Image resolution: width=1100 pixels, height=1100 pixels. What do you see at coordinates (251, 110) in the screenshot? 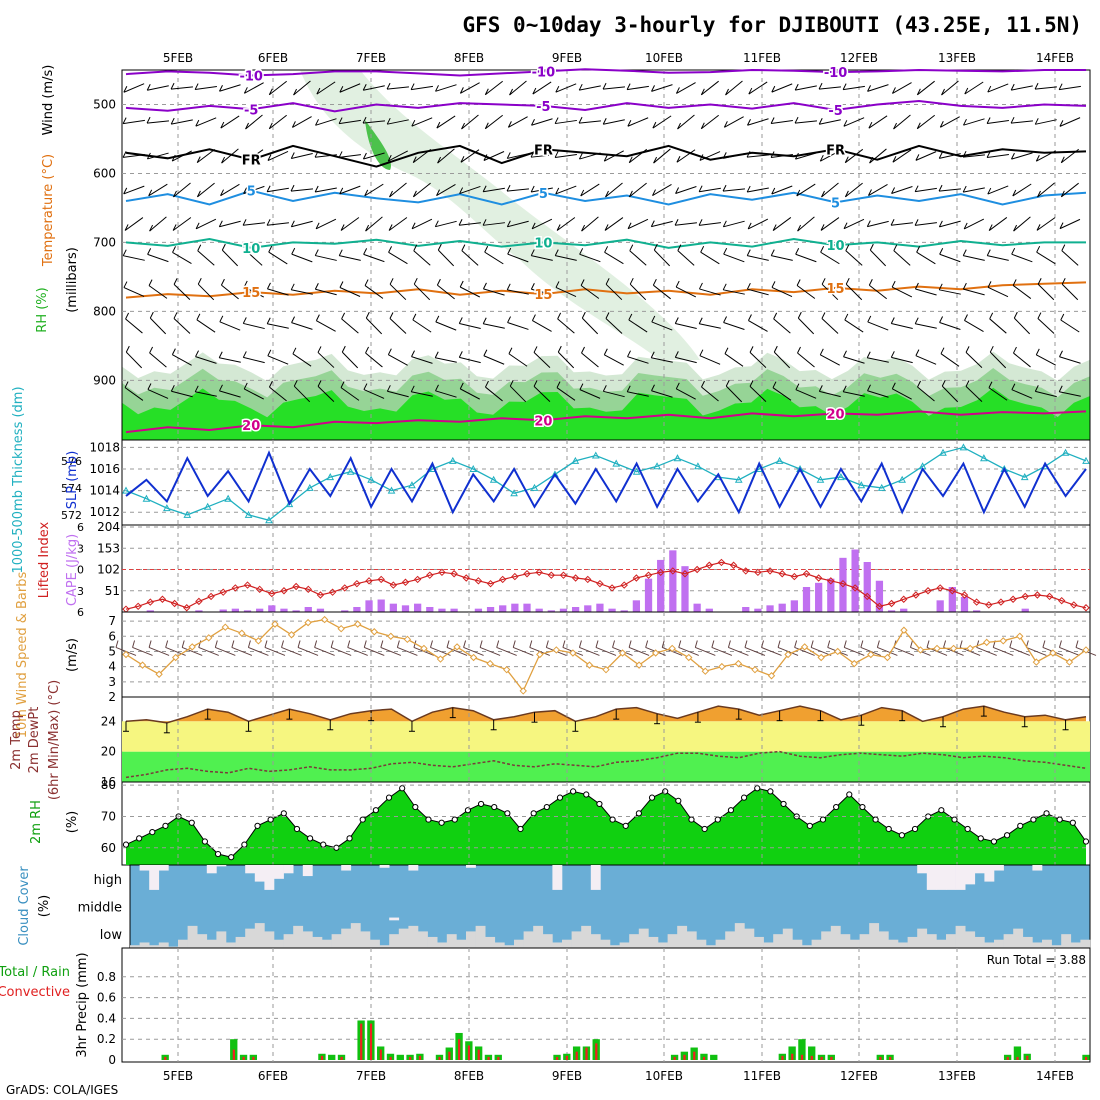
I see `isotherm-label: -5` at bounding box center [251, 110].